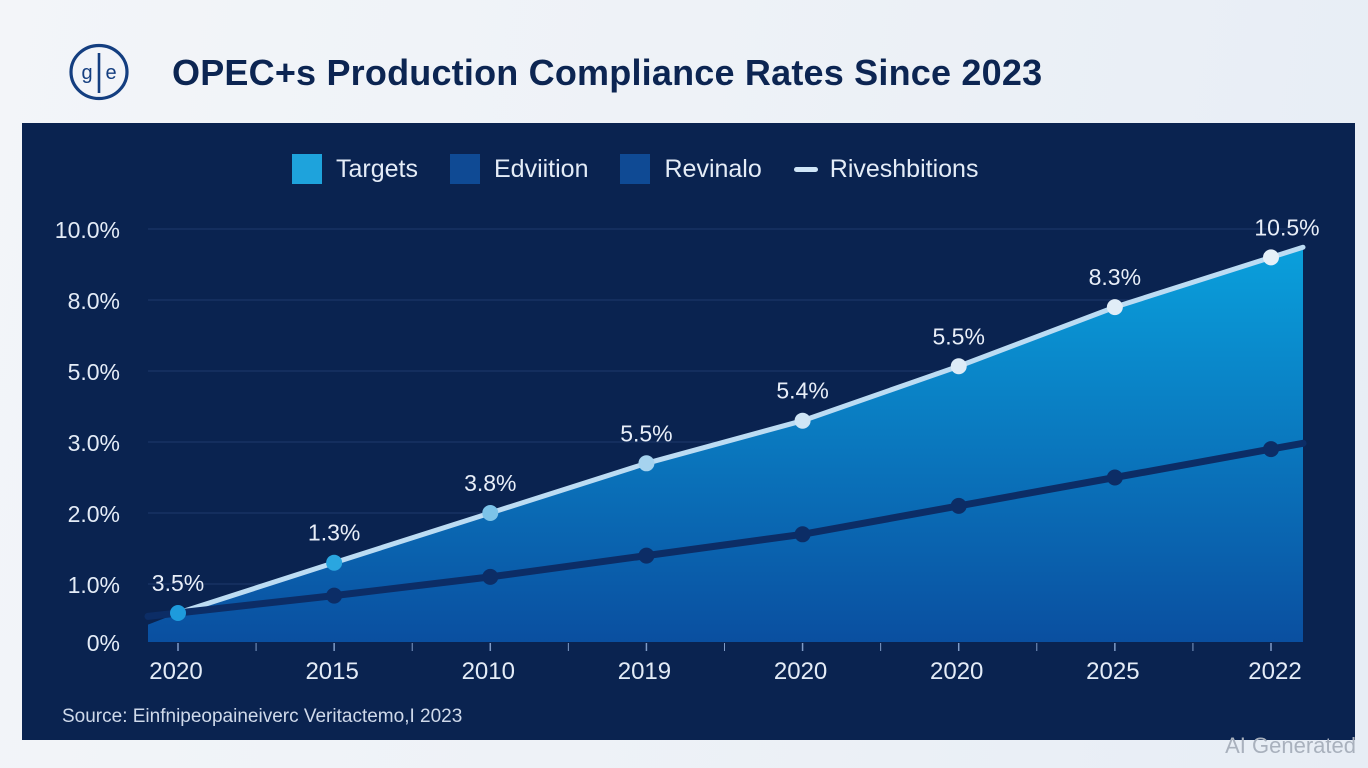 The height and width of the screenshot is (768, 1368). I want to click on y-tick-label: 8.0%, so click(94, 301).